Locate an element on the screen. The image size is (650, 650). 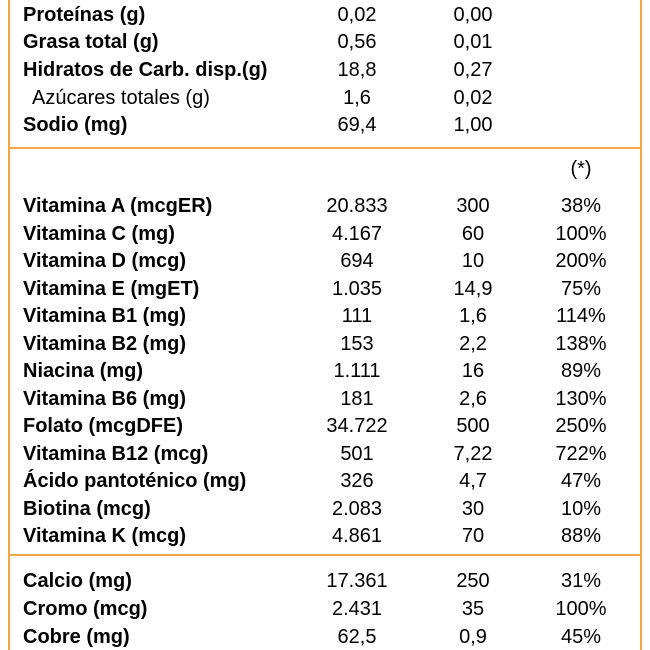
value-per-100g: 326 is located at coordinates (357, 481).